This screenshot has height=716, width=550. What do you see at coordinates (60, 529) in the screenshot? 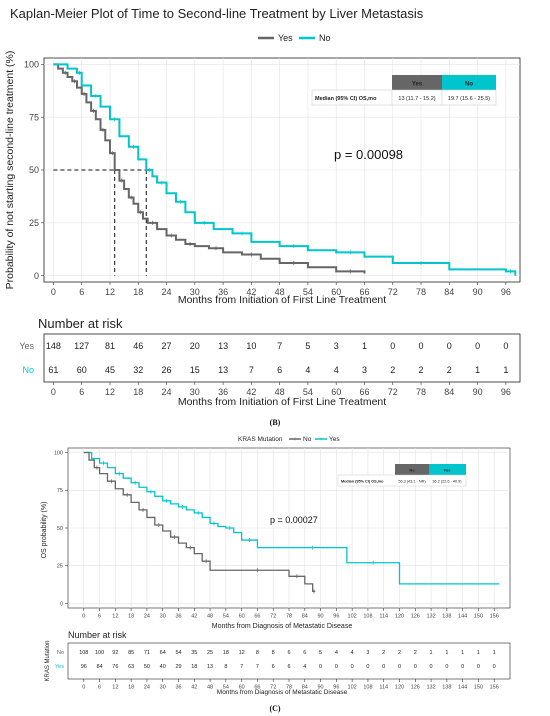
I see `y-tick-label-50: 50` at bounding box center [60, 529].